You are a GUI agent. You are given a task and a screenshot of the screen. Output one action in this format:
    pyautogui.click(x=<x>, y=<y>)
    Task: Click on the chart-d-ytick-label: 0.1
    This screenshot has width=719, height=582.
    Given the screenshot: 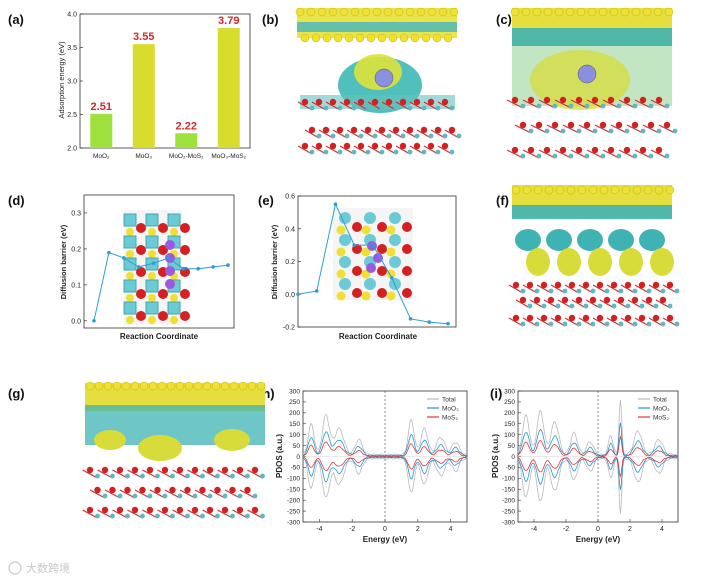 What is the action you would take?
    pyautogui.click(x=76, y=285)
    